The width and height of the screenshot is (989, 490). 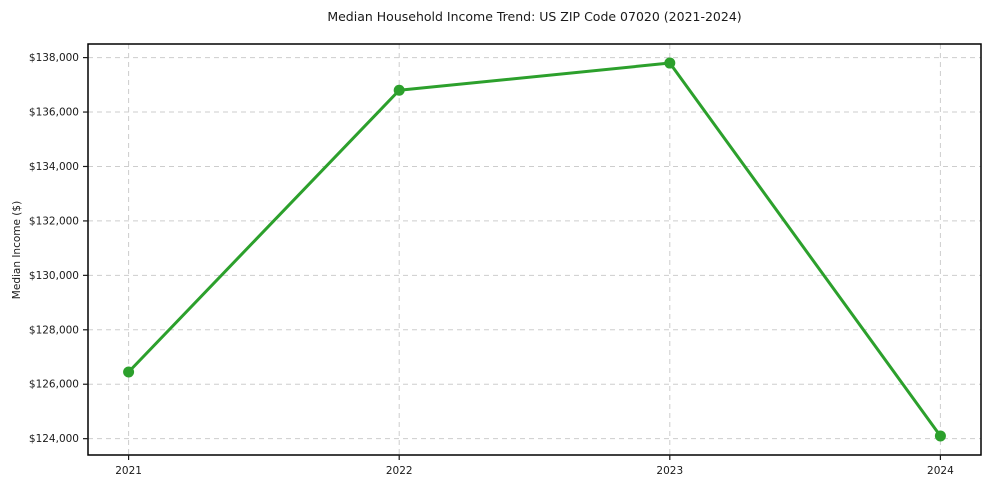 What do you see at coordinates (128, 471) in the screenshot?
I see `x-tick-label: 2021` at bounding box center [128, 471].